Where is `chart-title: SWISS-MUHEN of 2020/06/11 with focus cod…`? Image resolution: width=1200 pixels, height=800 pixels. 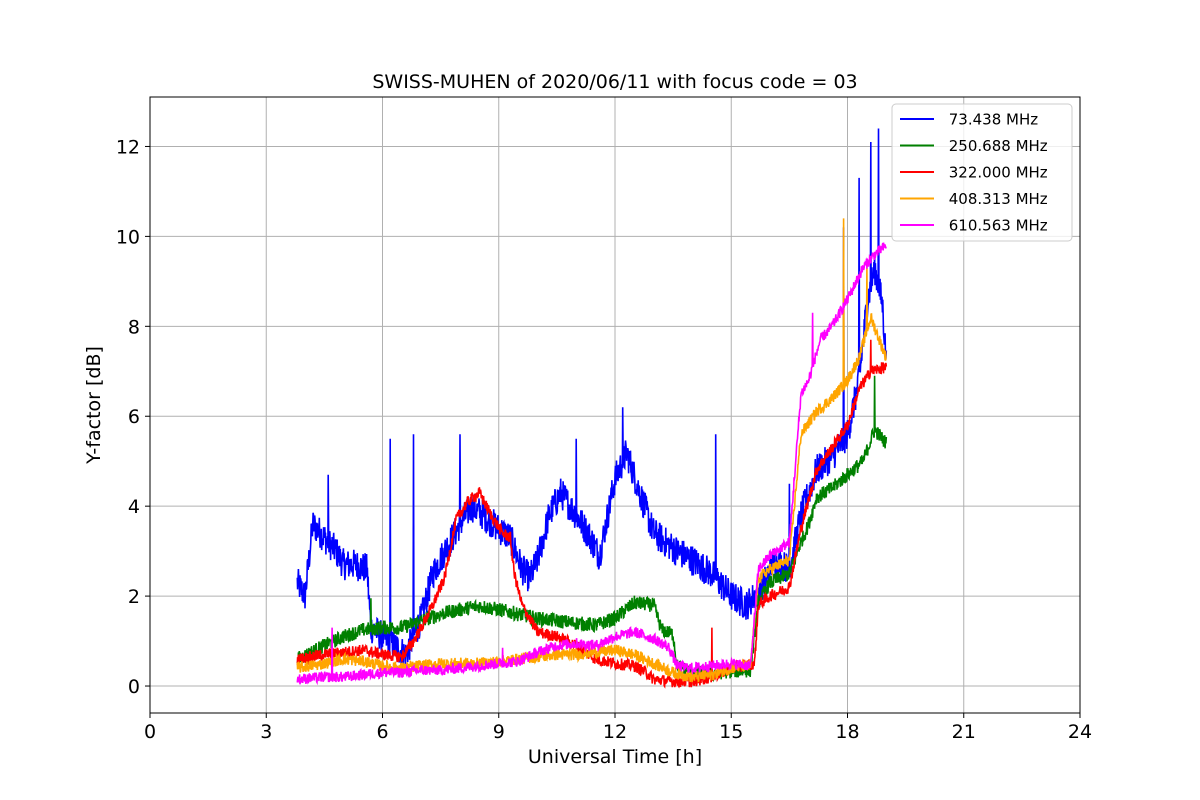
chart-title: SWISS-MUHEN of 2020/06/11 with focus cod… is located at coordinates (614, 82).